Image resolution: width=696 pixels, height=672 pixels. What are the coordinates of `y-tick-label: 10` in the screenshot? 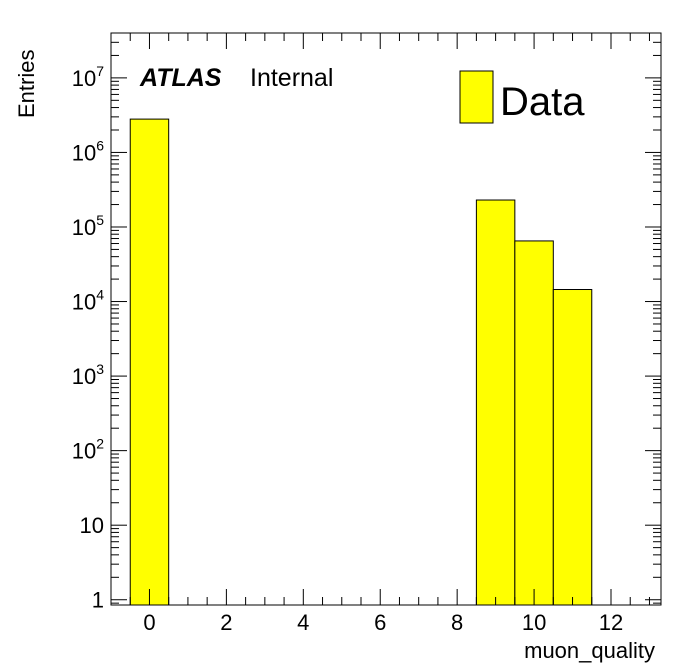 It's located at (92, 525).